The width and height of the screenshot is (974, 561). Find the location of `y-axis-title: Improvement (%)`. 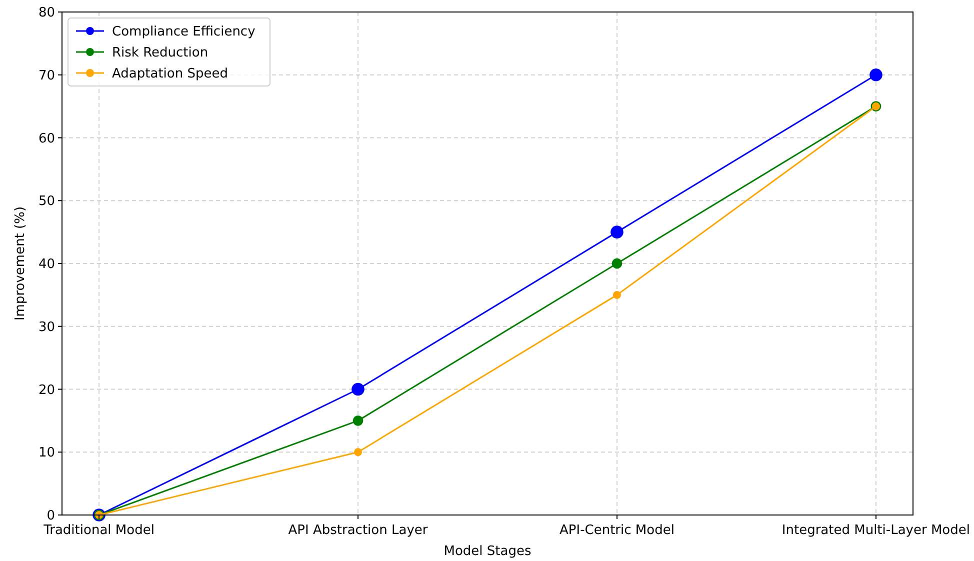

y-axis-title: Improvement (%) is located at coordinates (20, 263).